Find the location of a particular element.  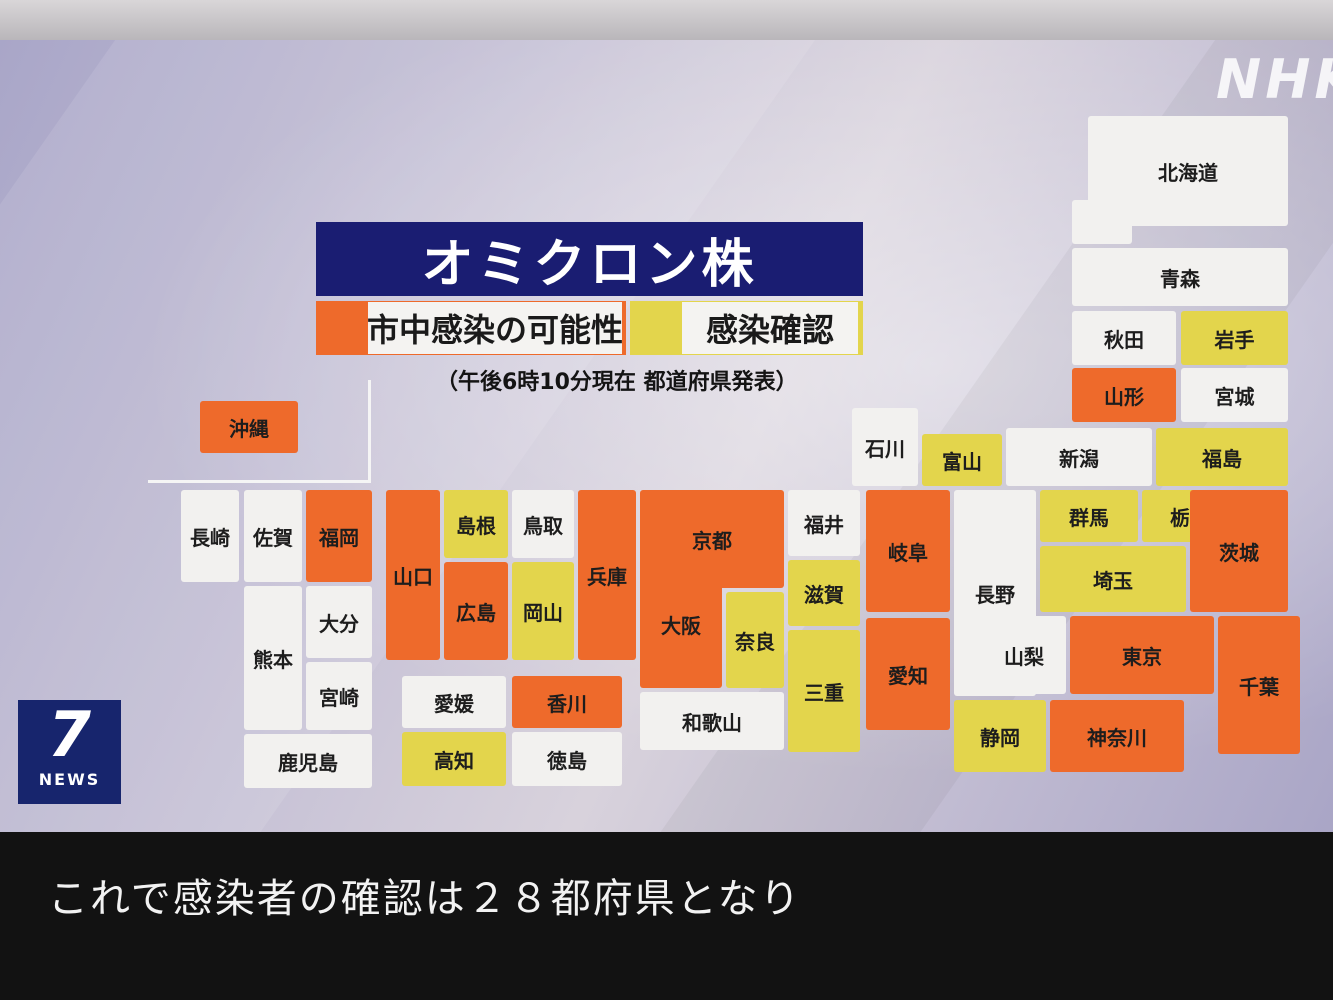

pref-shiga: 滋賀 is located at coordinates (824, 593).